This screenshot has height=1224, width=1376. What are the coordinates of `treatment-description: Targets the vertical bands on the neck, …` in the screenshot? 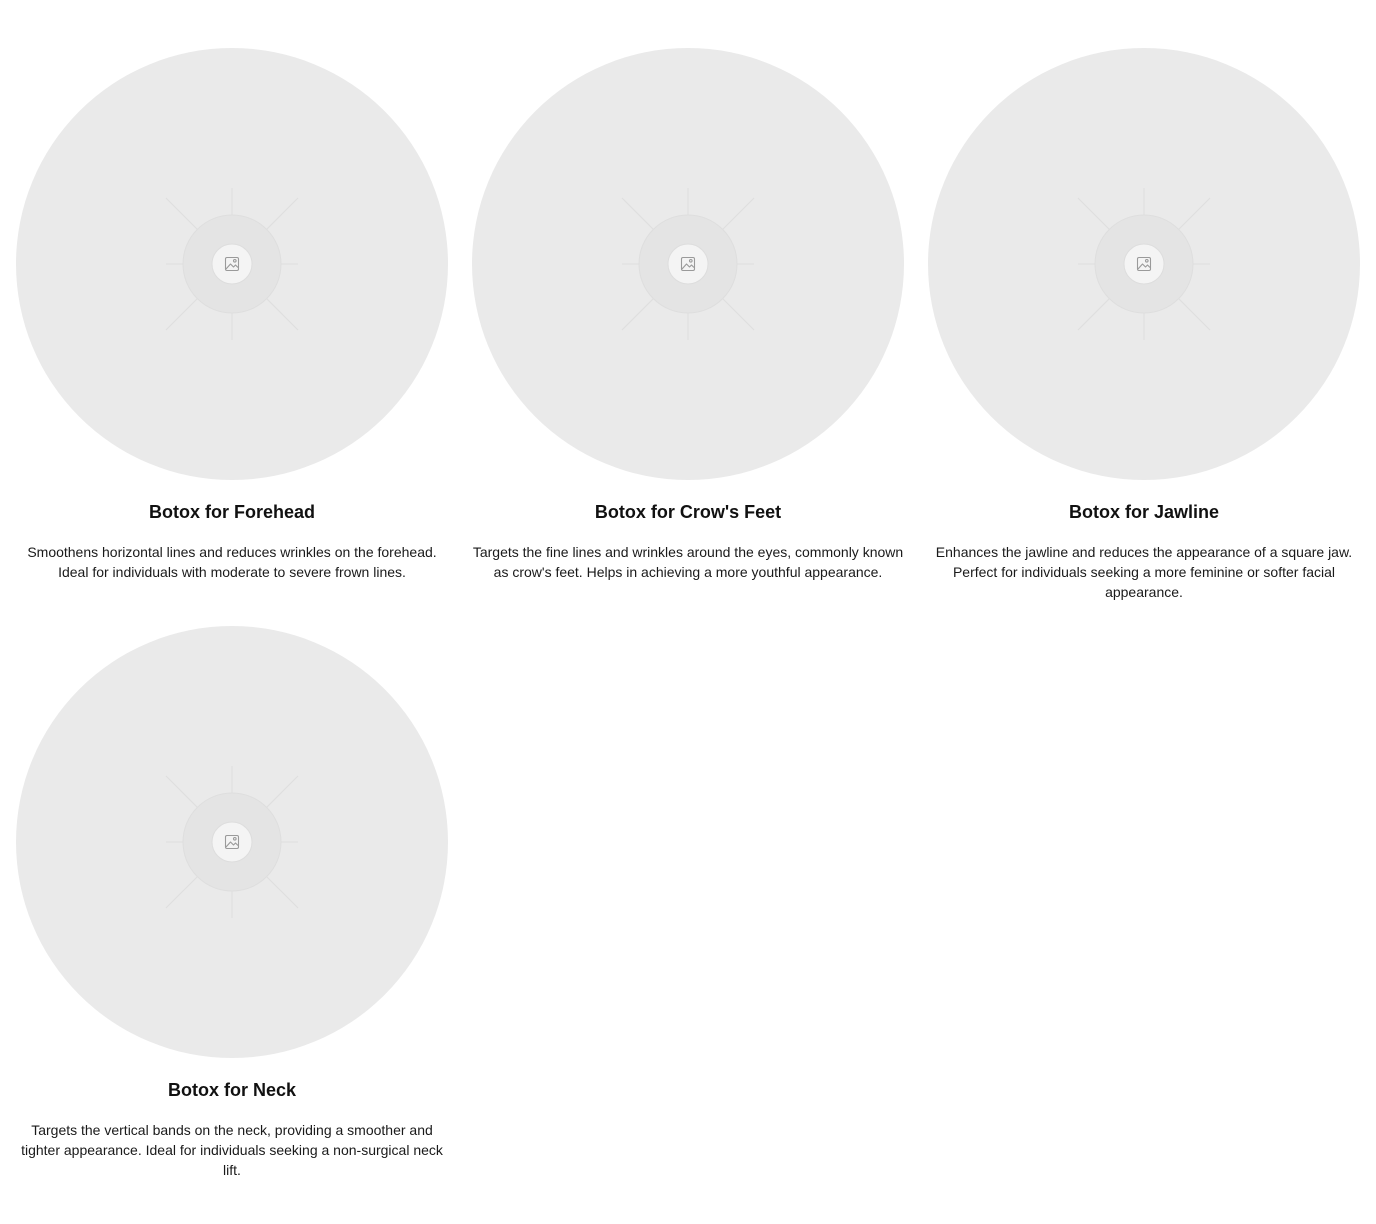 It's located at (232, 1150).